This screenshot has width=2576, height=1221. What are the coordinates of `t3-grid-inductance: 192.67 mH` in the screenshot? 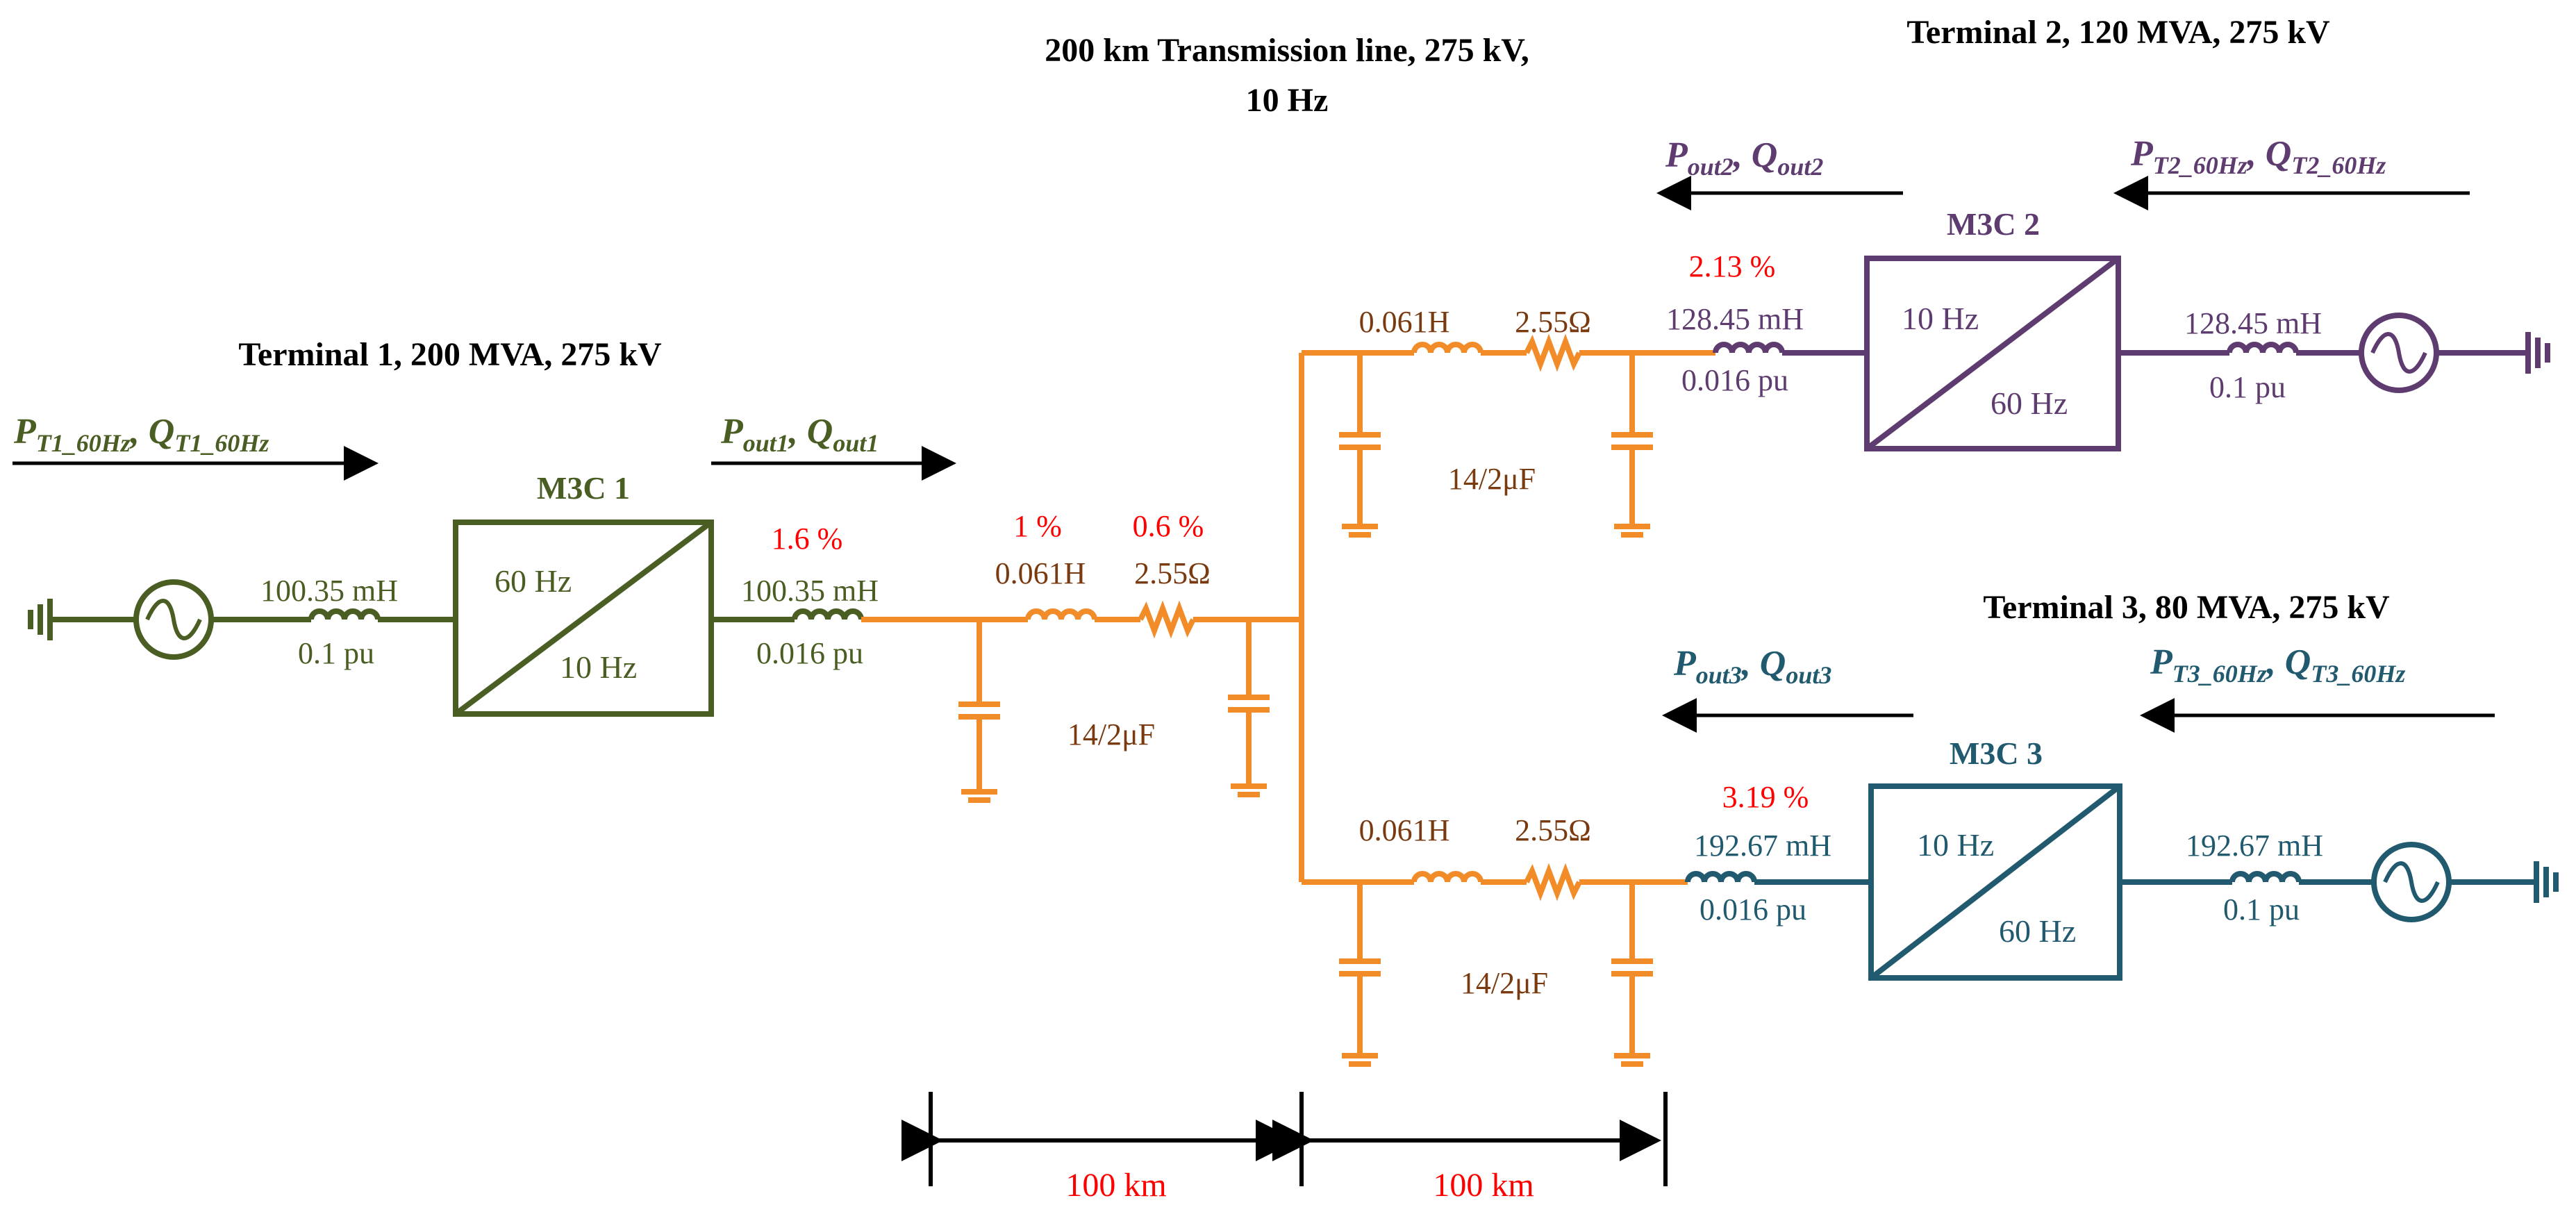 It's located at (2254, 846).